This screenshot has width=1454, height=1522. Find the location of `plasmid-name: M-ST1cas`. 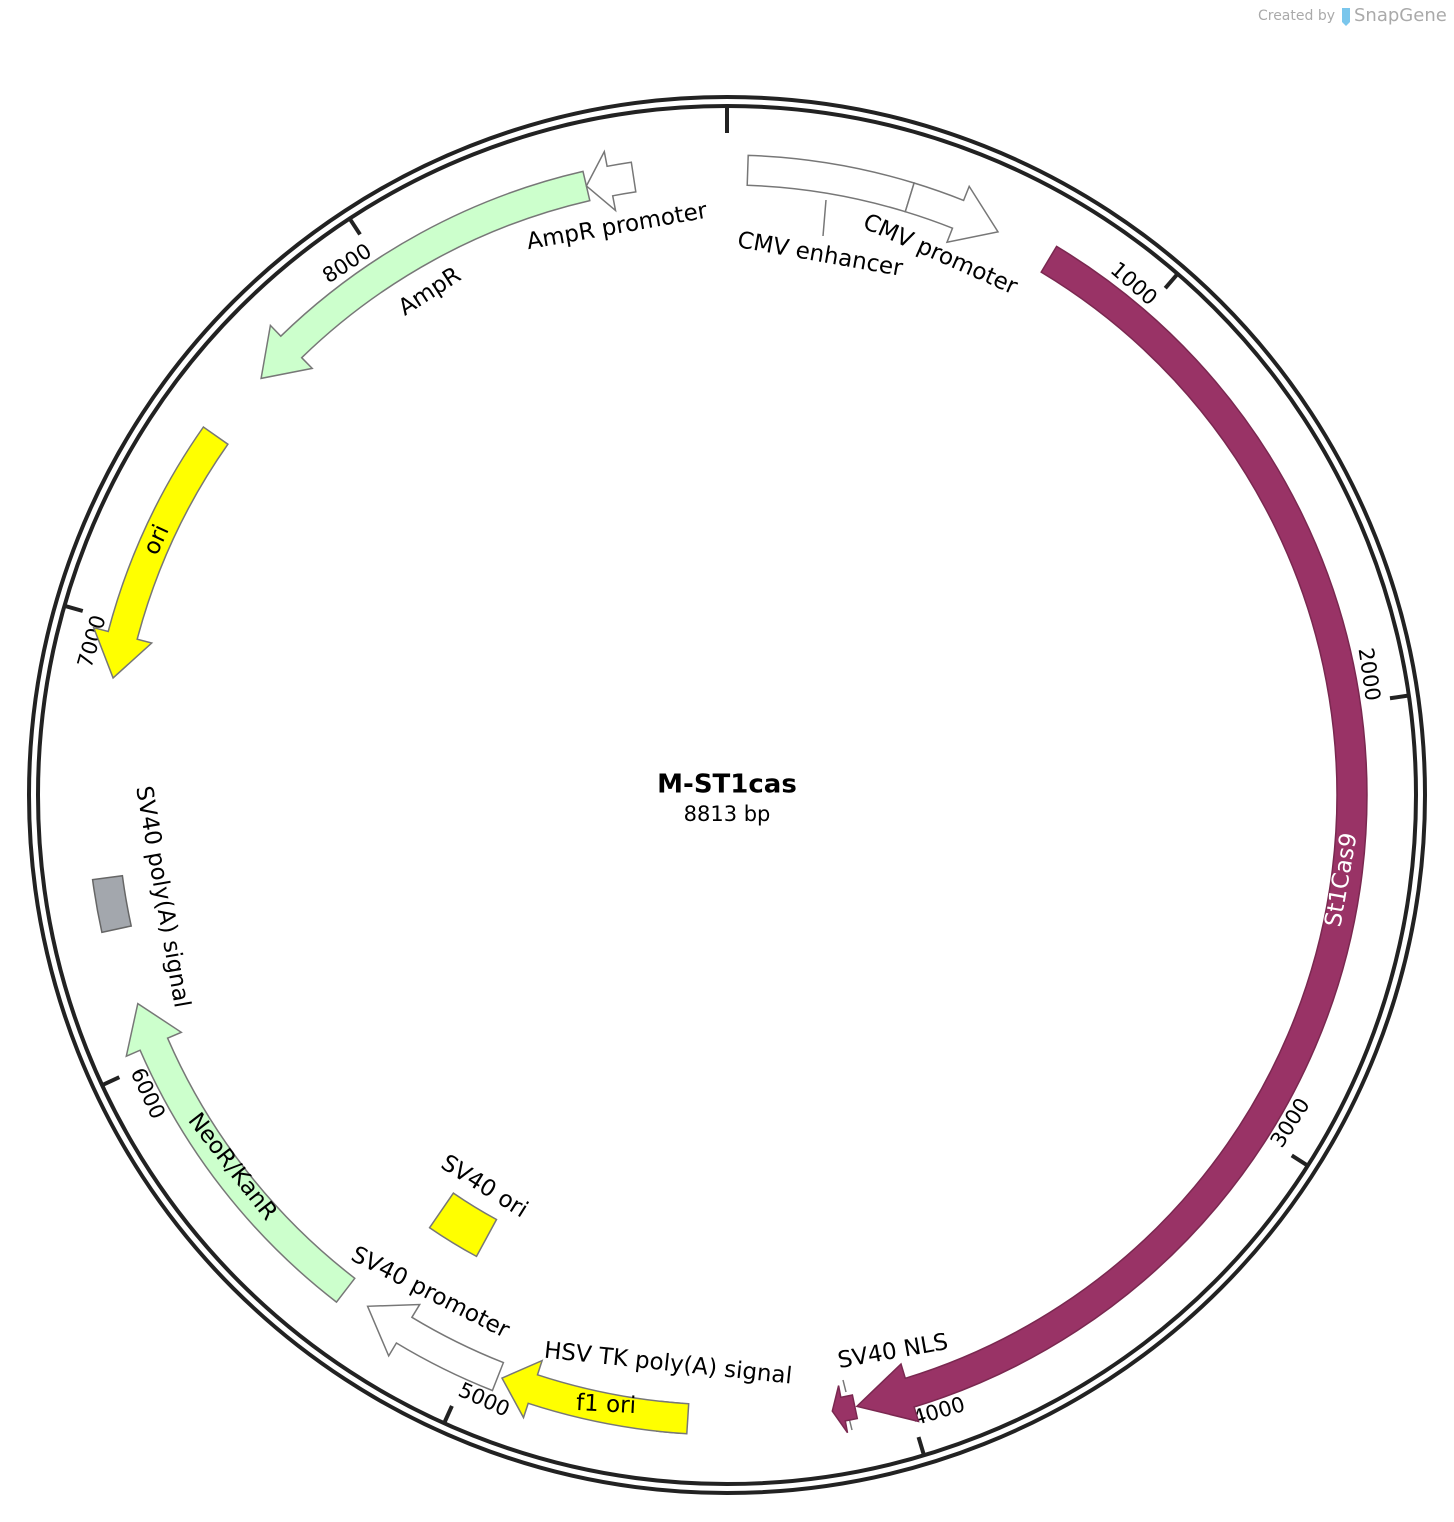

plasmid-name: M-ST1cas is located at coordinates (727, 785).